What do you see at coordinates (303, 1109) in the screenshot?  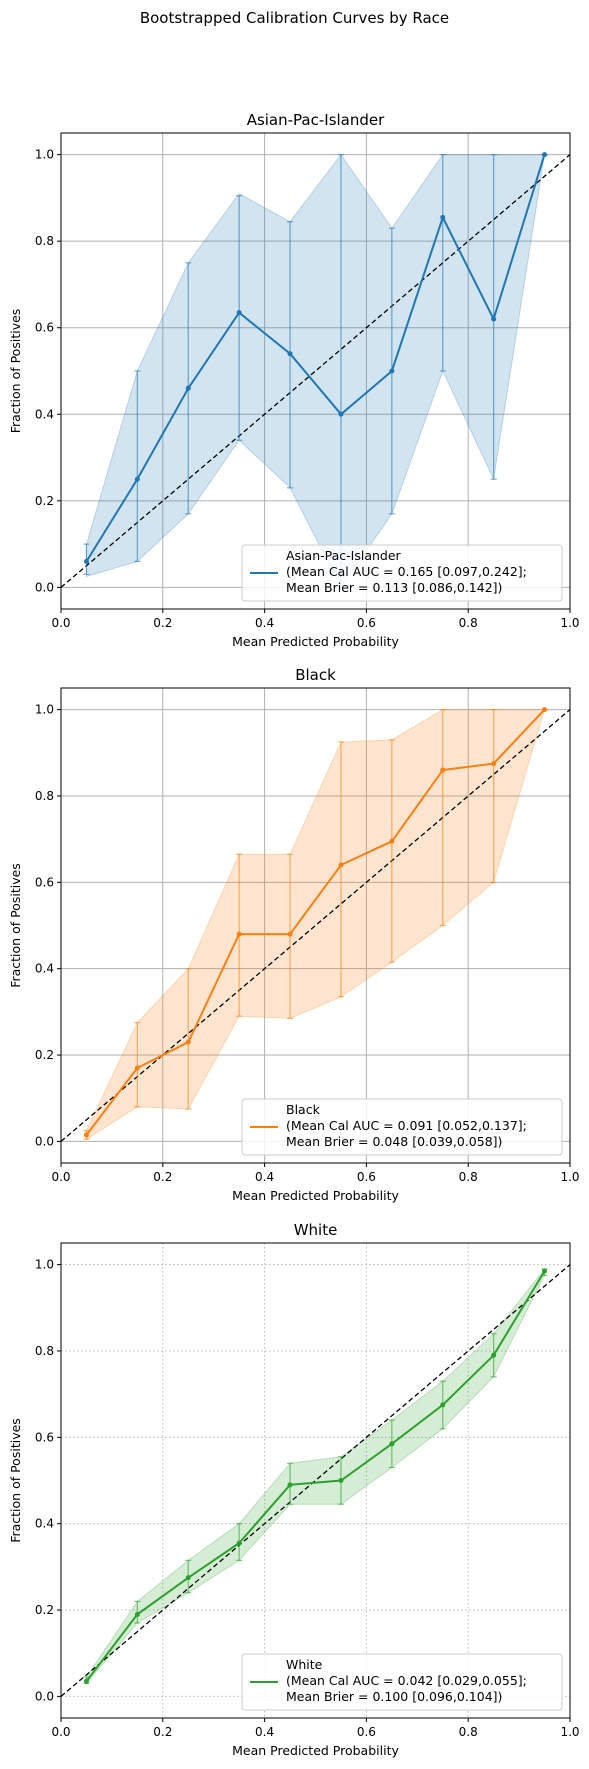 I see `legend-label: Black` at bounding box center [303, 1109].